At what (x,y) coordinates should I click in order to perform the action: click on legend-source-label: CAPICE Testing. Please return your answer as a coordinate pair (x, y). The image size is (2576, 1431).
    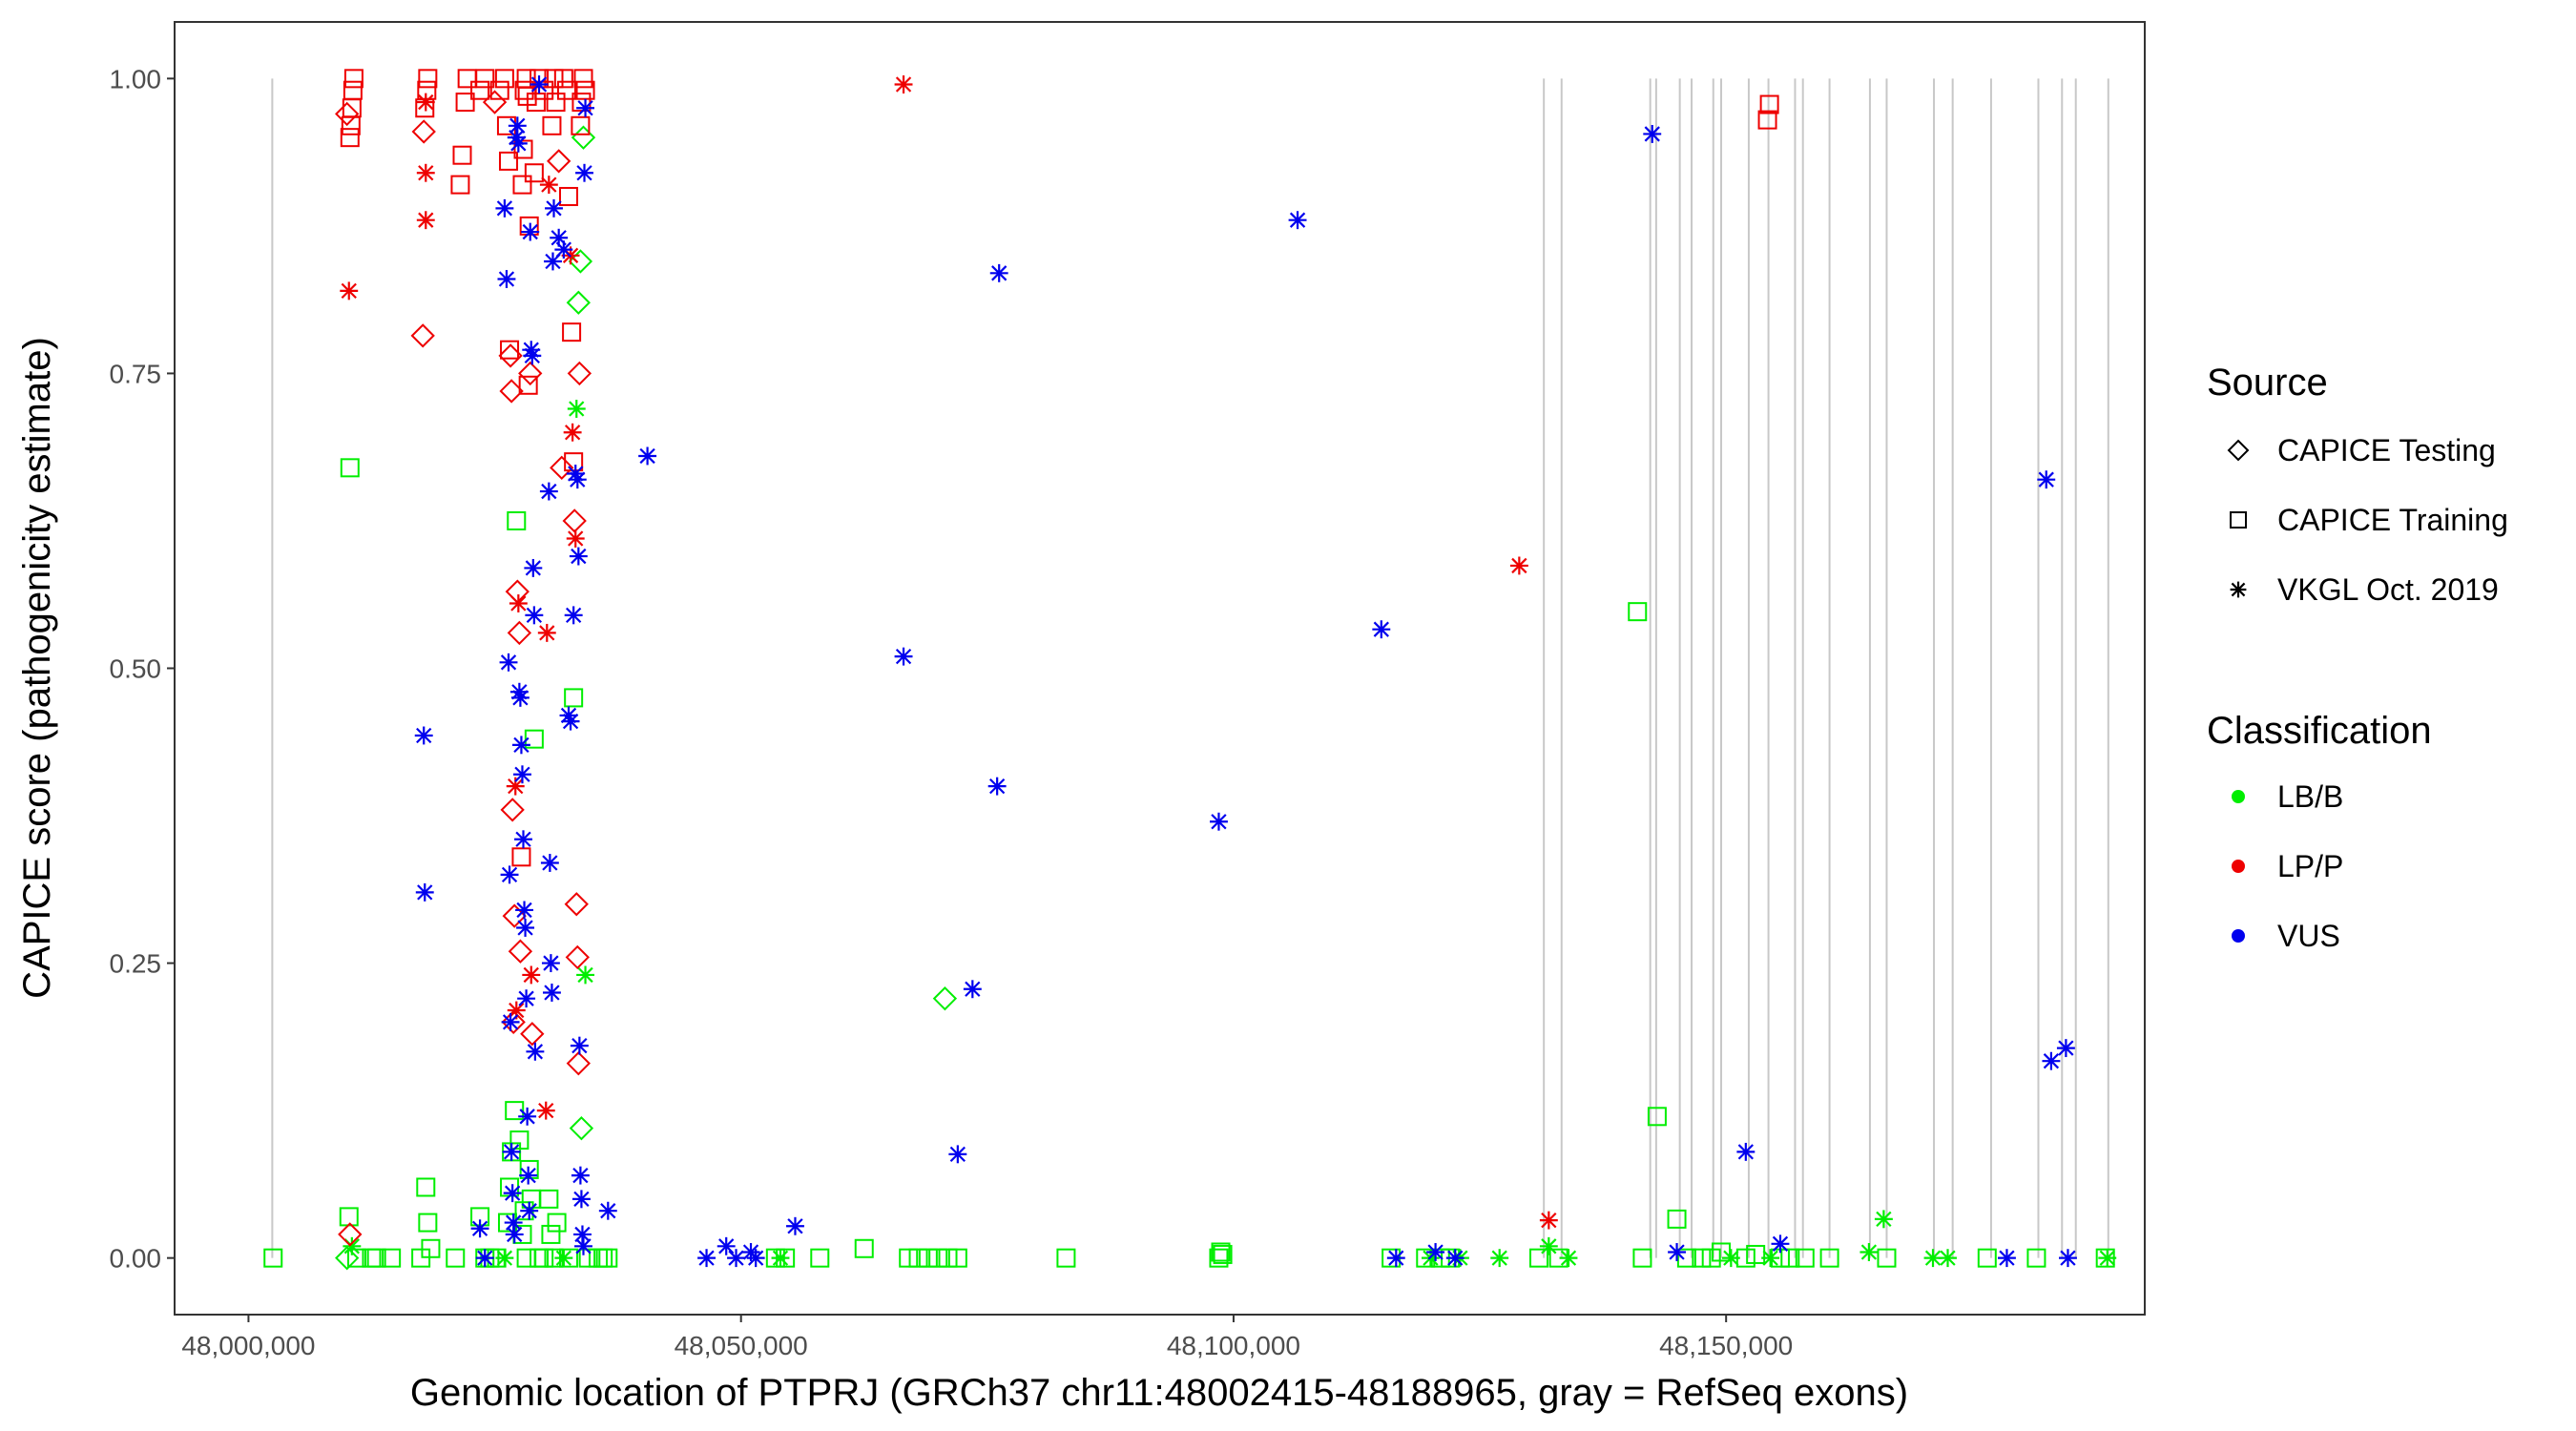
    Looking at the image, I should click on (2386, 450).